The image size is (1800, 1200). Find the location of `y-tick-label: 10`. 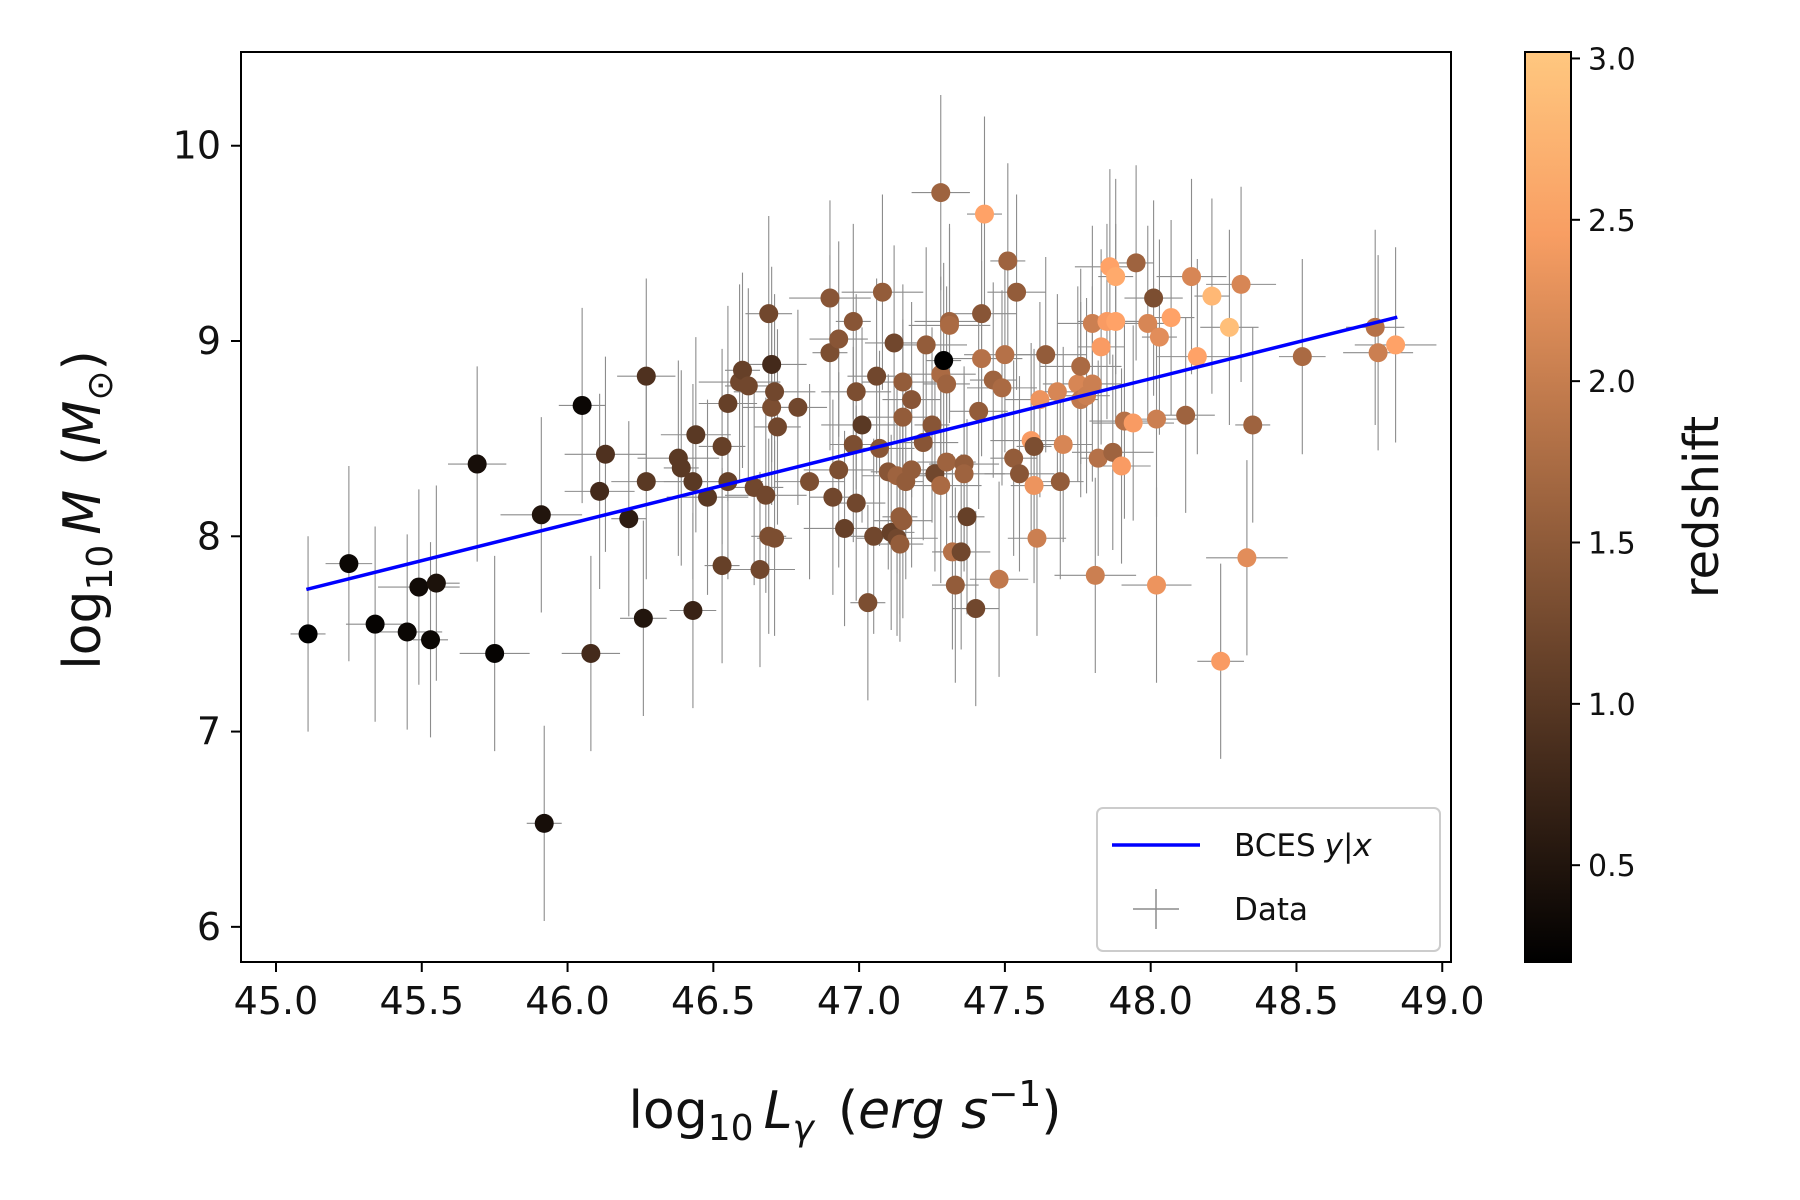

y-tick-label: 10 is located at coordinates (197, 146).